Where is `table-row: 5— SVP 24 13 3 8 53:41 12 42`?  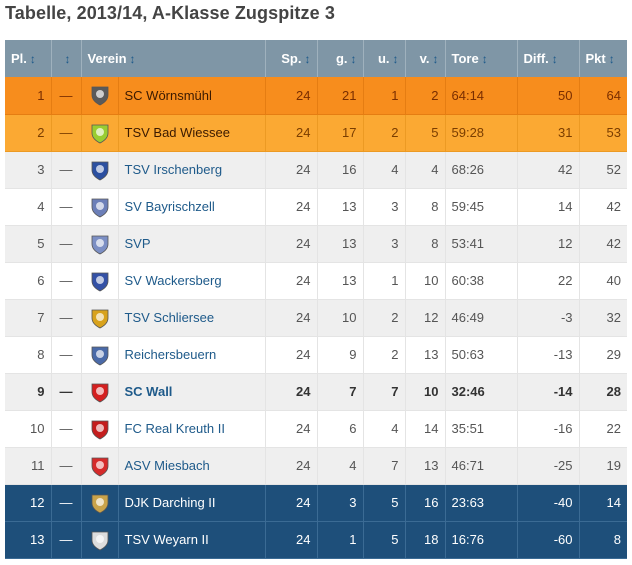 table-row: 5— SVP 24 13 3 8 53:41 12 42 is located at coordinates (316, 244).